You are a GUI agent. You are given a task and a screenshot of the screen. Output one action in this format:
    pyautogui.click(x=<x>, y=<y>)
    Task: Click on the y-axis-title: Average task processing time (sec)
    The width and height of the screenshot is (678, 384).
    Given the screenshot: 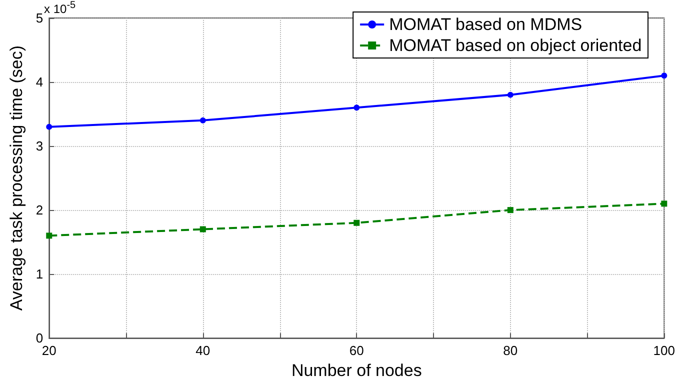 What is the action you would take?
    pyautogui.click(x=16, y=178)
    